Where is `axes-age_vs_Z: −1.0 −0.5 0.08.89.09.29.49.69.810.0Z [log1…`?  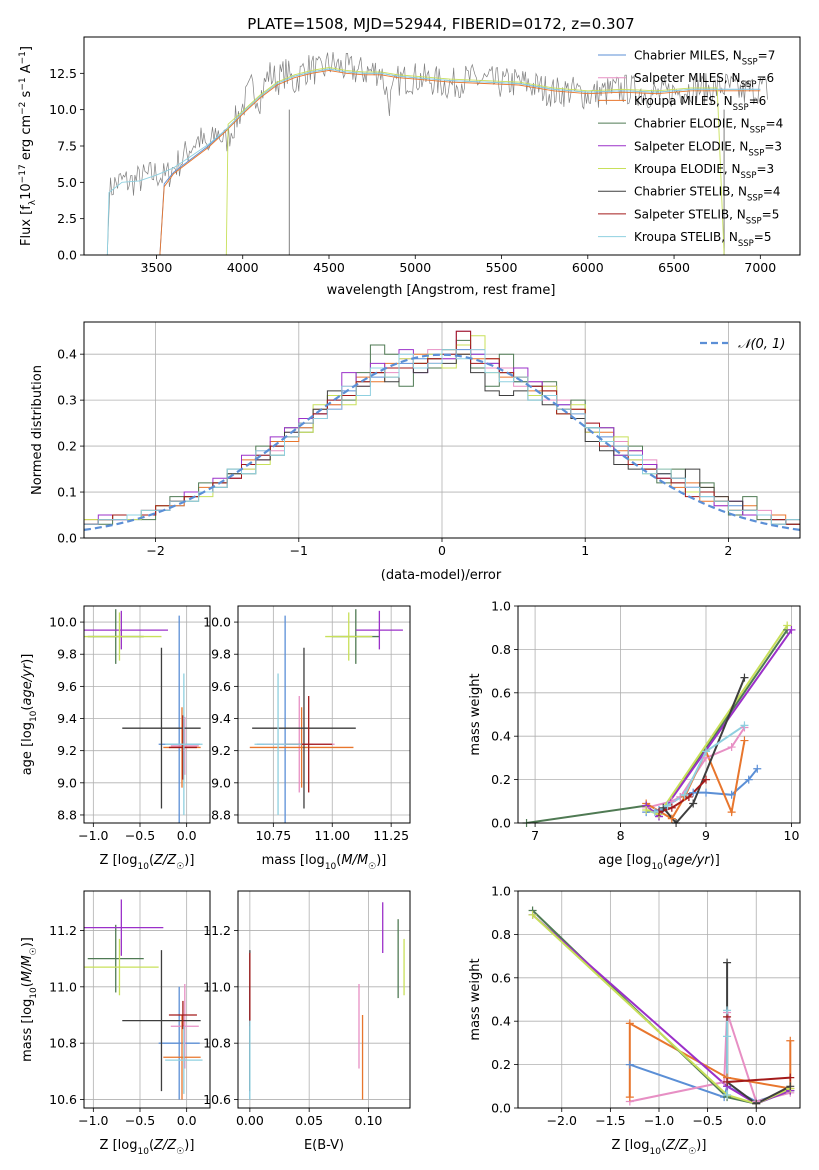
axes-age_vs_Z: −1.0 −0.5 0.08.89.09.29.49.69.810.0Z [log1… is located at coordinates (115, 738).